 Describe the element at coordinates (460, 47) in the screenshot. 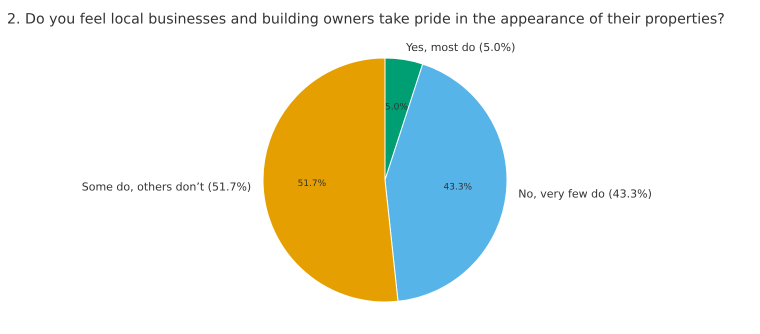

I see `slice-label: Yes, most do (5.0%)` at that location.